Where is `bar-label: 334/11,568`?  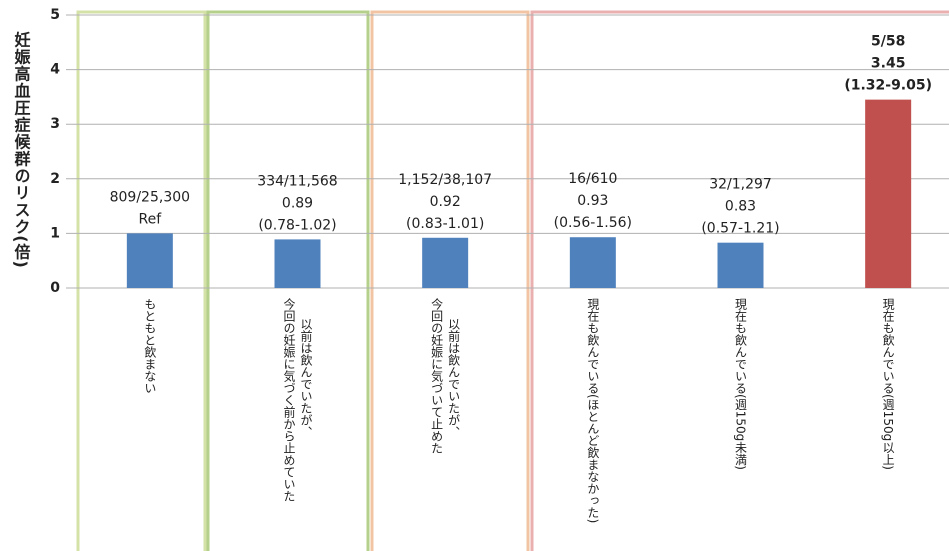 bar-label: 334/11,568 is located at coordinates (297, 181).